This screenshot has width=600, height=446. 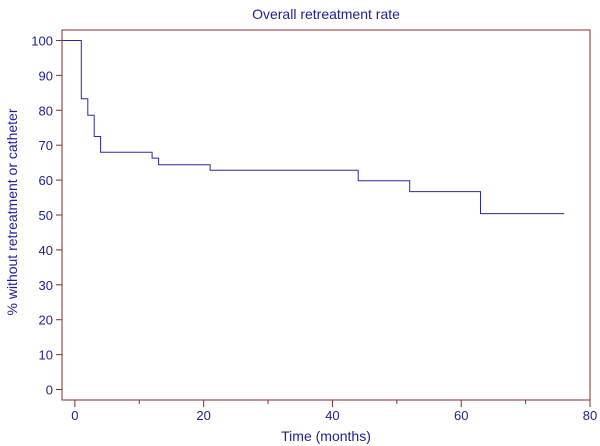 What do you see at coordinates (326, 436) in the screenshot?
I see `x-axis-label: Time (months)` at bounding box center [326, 436].